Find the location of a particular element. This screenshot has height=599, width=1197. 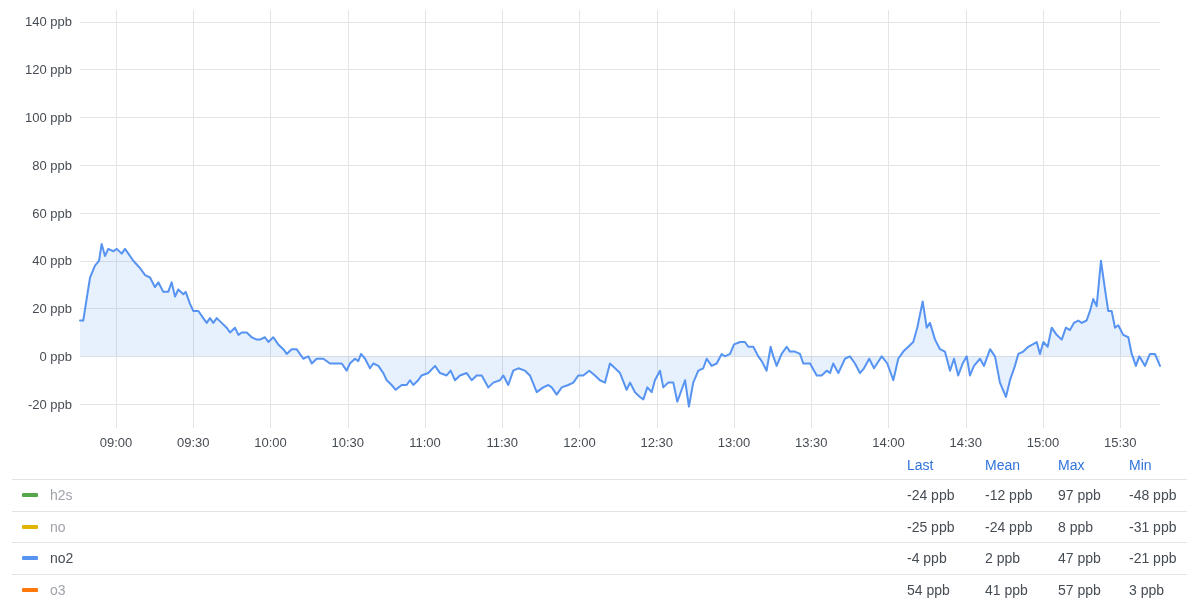

text: -31 ppb is located at coordinates (1153, 526).